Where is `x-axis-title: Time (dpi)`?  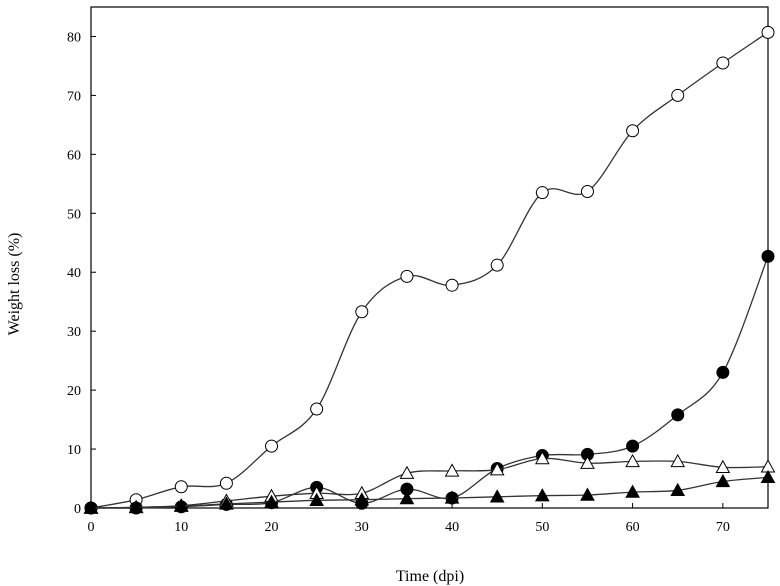
x-axis-title: Time (dpi) is located at coordinates (430, 576).